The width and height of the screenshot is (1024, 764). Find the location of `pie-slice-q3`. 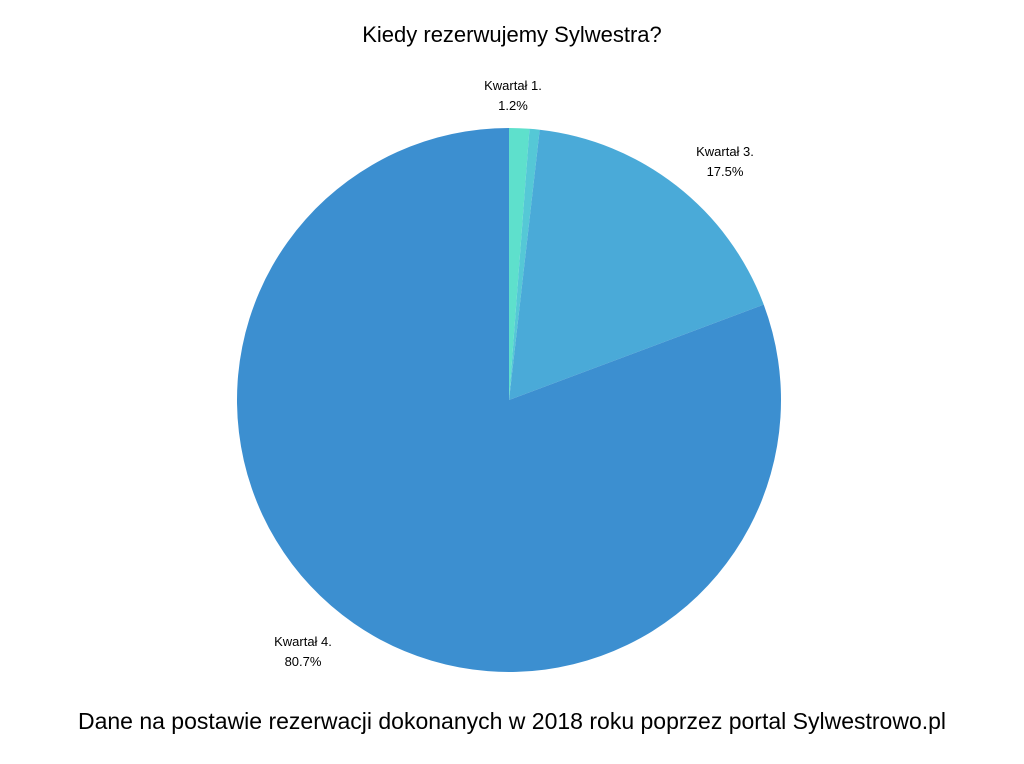

pie-slice-q3 is located at coordinates (636, 264).